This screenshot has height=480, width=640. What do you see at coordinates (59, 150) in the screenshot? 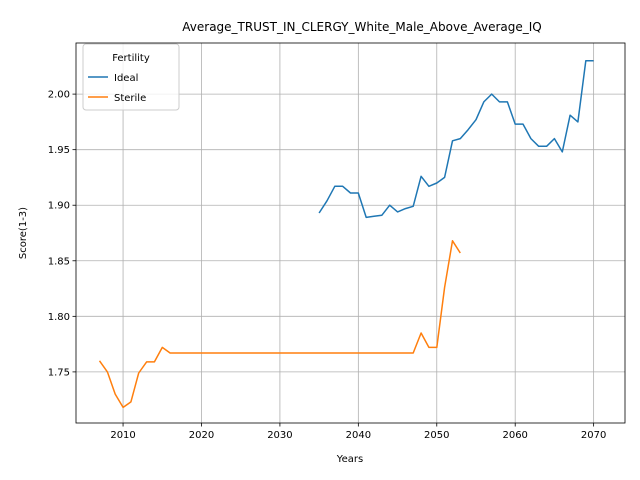
I see `y-tick-label: 1.95` at bounding box center [59, 150].